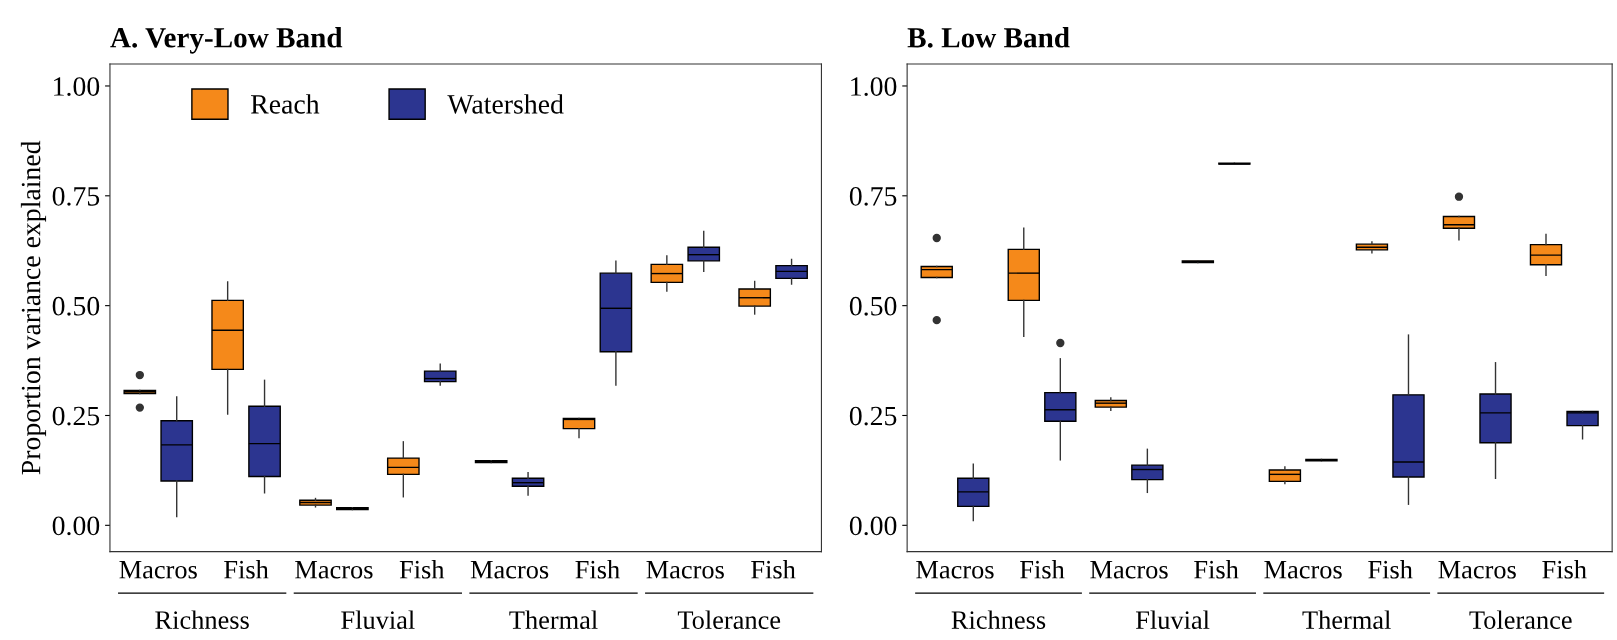 This screenshot has height=640, width=1617. Describe the element at coordinates (226, 40) in the screenshot. I see `chart-title: A. Very-Low Band` at that location.